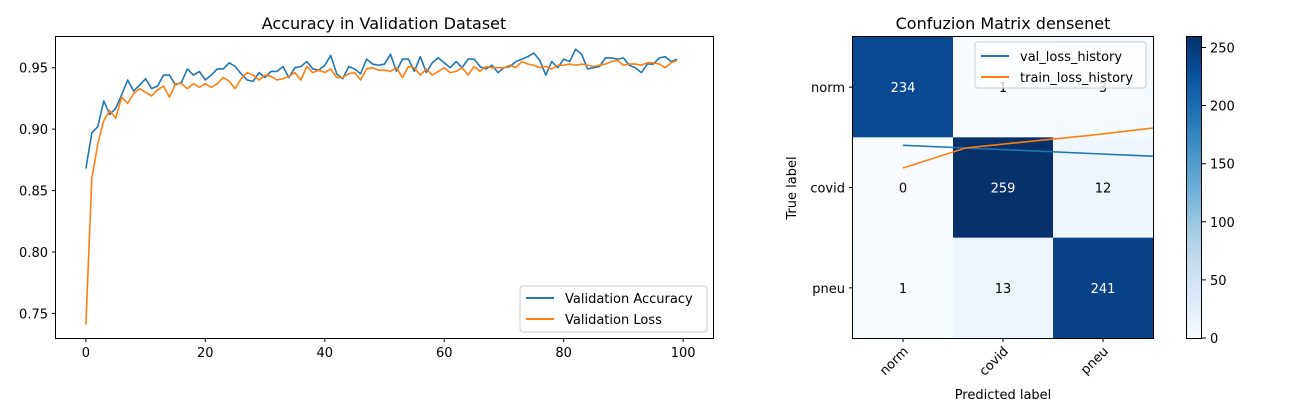  Describe the element at coordinates (1003, 394) in the screenshot. I see `confusion-x-axis-label: Predicted label` at that location.